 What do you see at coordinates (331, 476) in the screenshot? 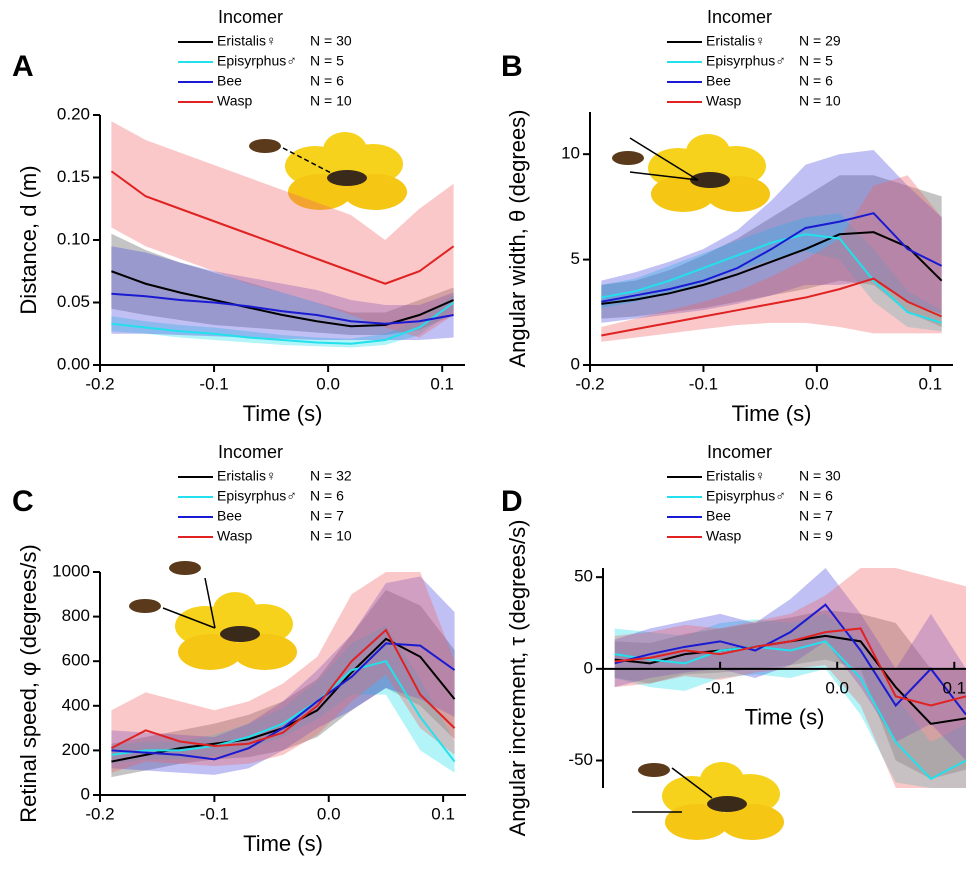
I see `legend-n: N = 32` at bounding box center [331, 476].